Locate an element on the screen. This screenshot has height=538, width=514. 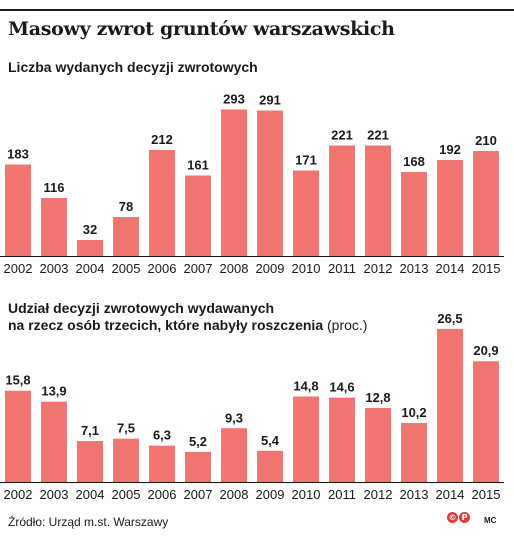
chart2-bar-2008 is located at coordinates (234, 455).